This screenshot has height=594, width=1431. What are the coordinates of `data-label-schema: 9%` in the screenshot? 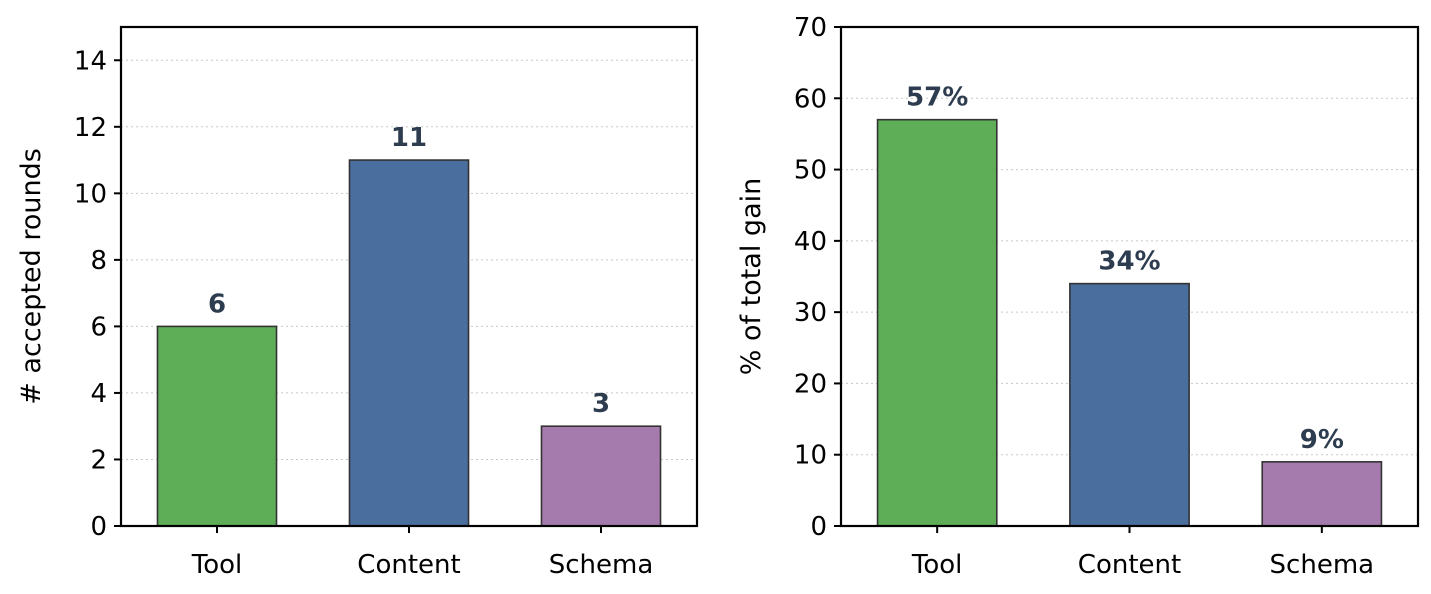 It's located at (1322, 440).